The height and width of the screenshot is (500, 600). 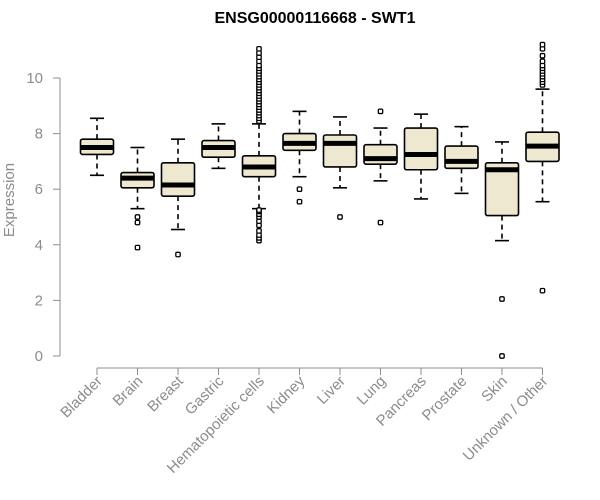 I want to click on x-tick-label: Lung, so click(x=372, y=391).